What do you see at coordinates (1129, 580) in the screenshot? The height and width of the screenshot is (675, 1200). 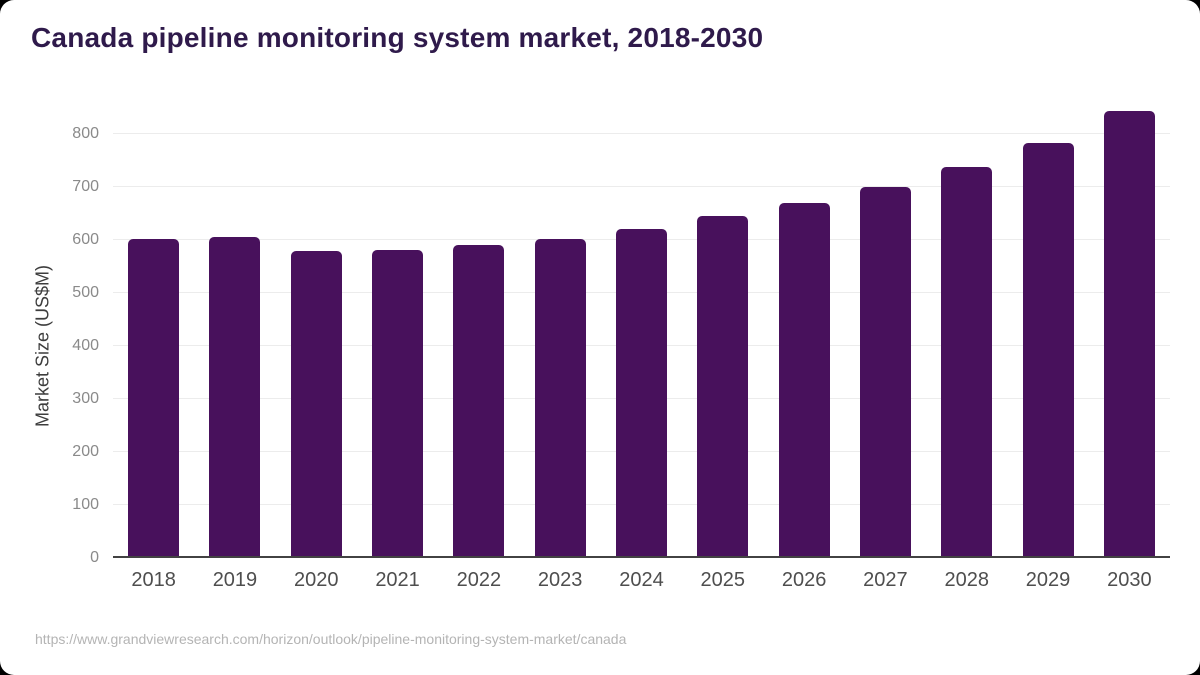 I see `x-tick-label-2030: 2030` at bounding box center [1129, 580].